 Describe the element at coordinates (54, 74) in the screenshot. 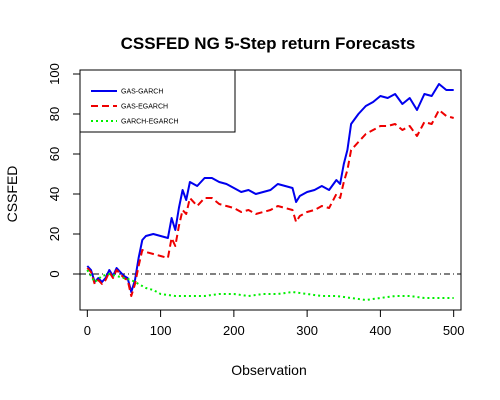

I see `y-tick-label: 100` at that location.